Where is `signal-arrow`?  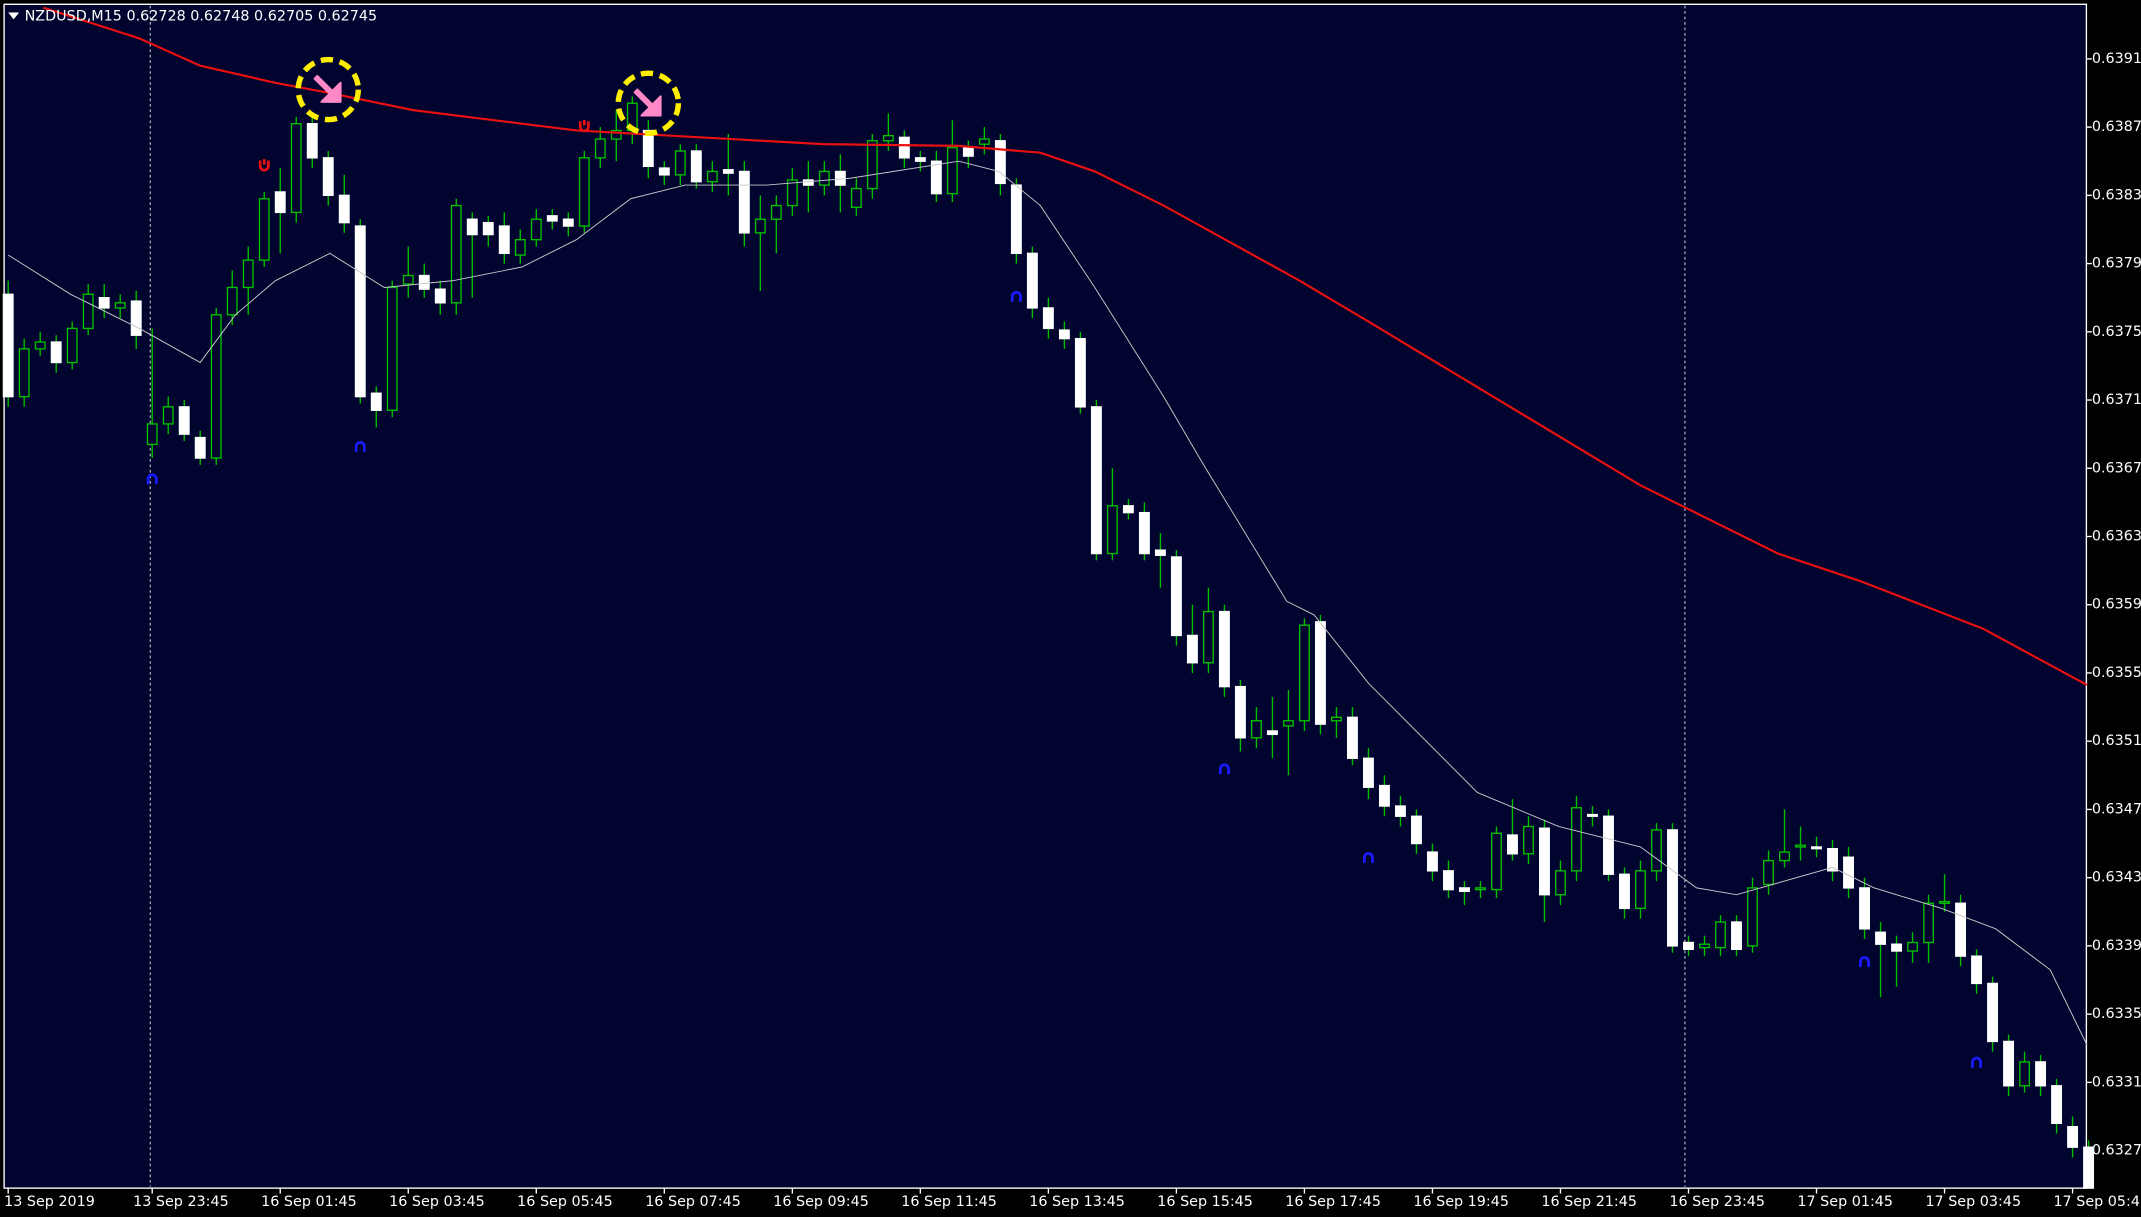 signal-arrow is located at coordinates (647, 102).